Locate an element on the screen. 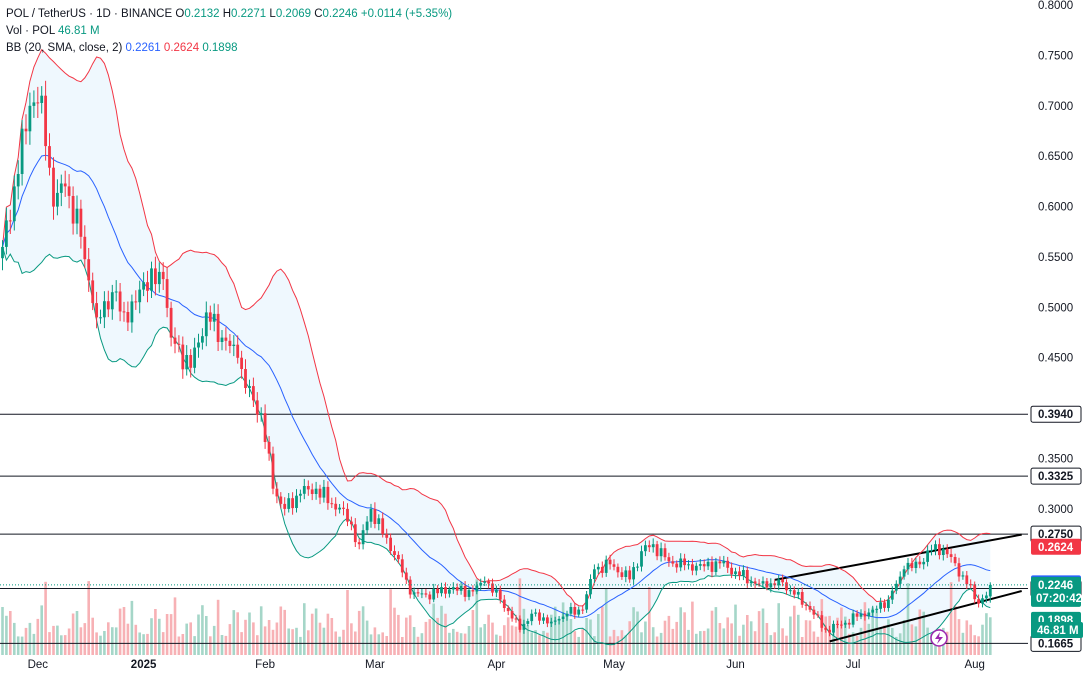  volume-label: Vol · POL is located at coordinates (30, 31).